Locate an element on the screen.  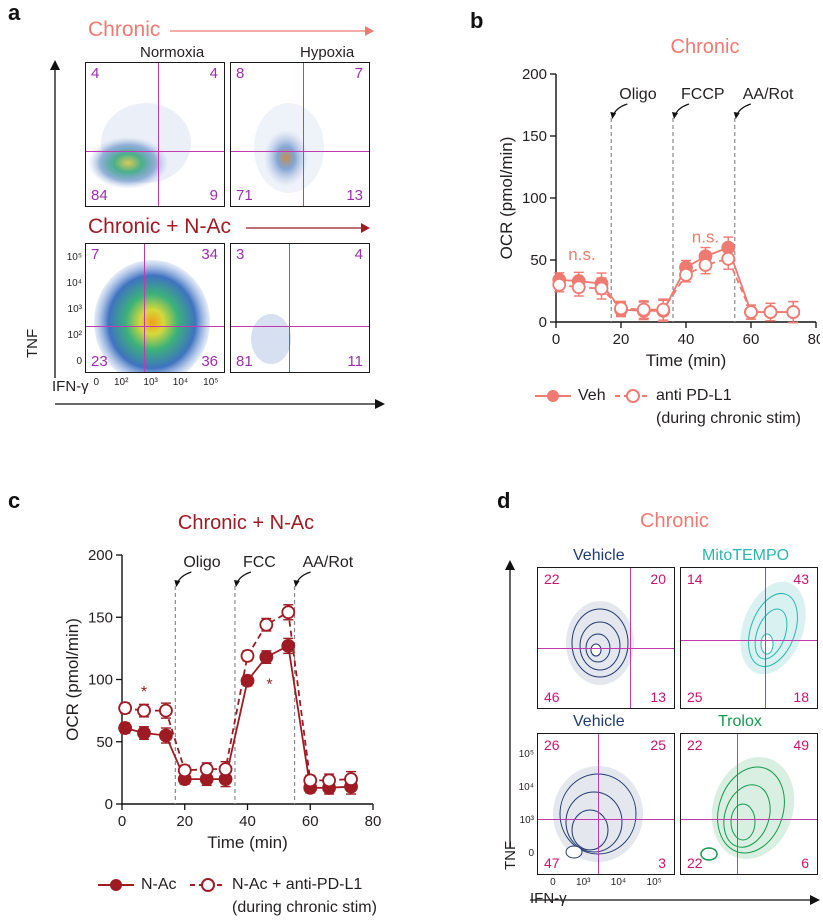
panel-d-title: Chronic is located at coordinates (674, 521).